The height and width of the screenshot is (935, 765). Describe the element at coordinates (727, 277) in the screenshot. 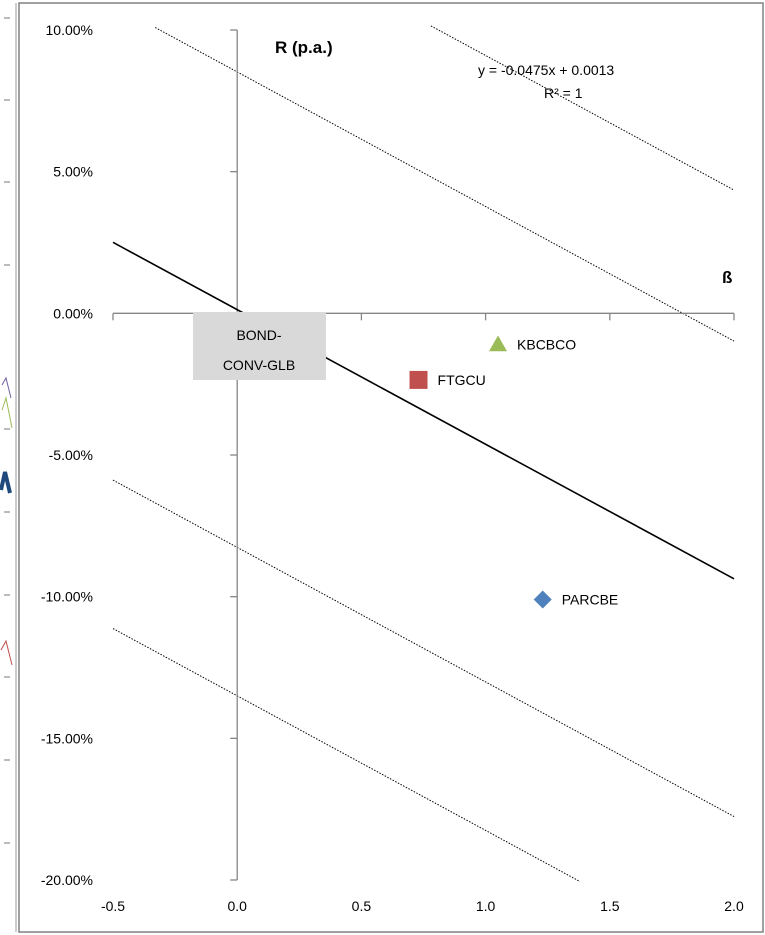

I see `x-axis-title: ß` at that location.